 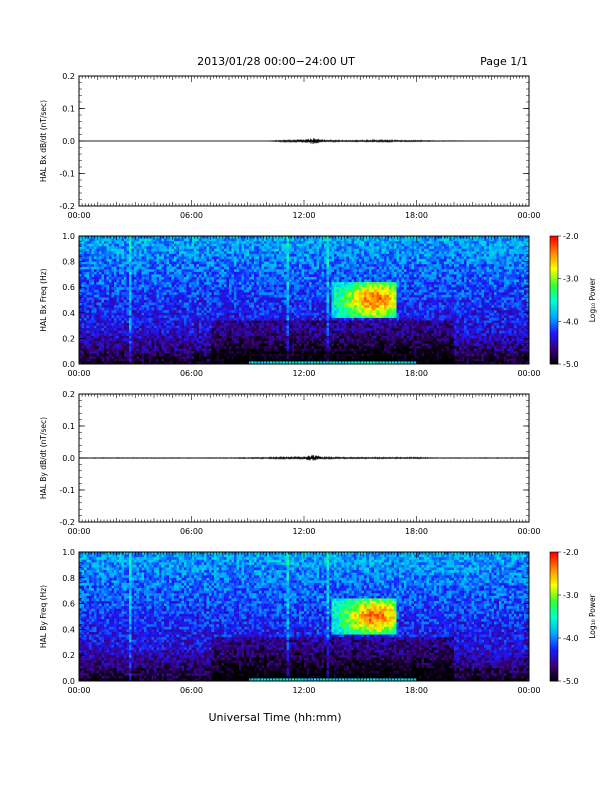 I want to click on colorbar-4: -2.0 -3.0 -4.0 -5.0 Log₁₀ Power, so click(x=573, y=617).